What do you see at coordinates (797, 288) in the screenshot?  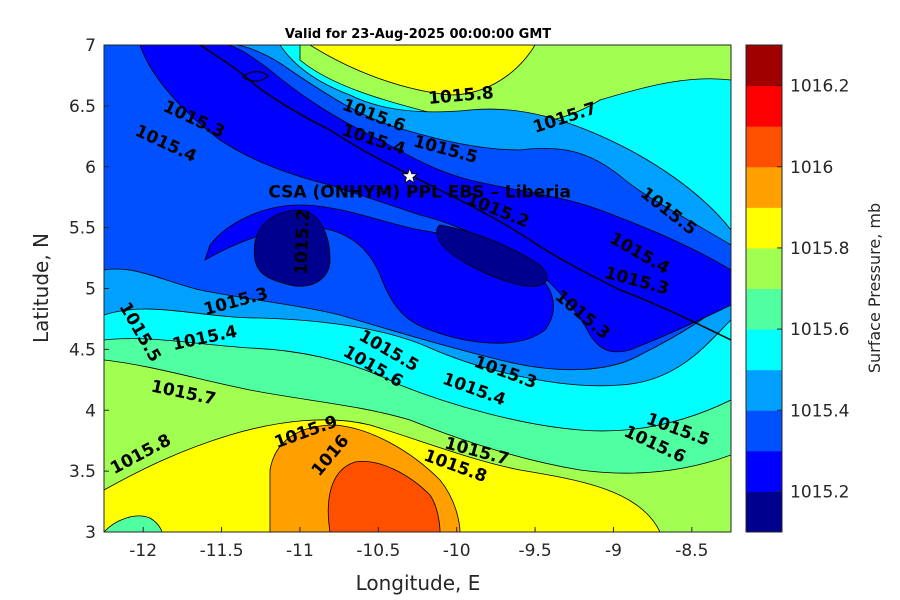 I see `colorbar: 1015.2 1015.4 1015.6 1015.8 1016 1016.2` at bounding box center [797, 288].